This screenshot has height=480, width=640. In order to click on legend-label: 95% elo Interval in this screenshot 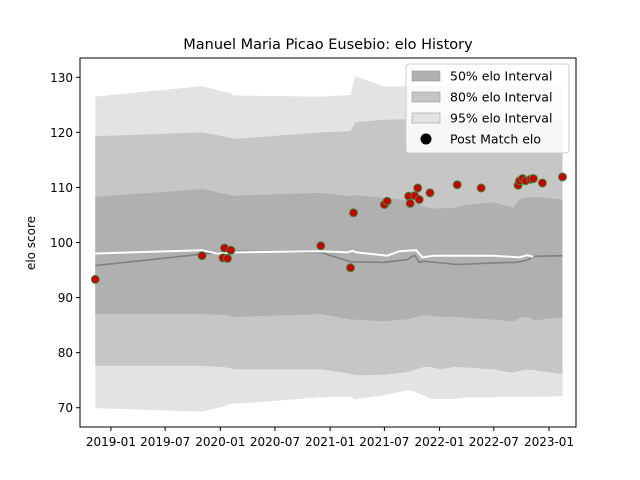, I will do `click(501, 118)`.